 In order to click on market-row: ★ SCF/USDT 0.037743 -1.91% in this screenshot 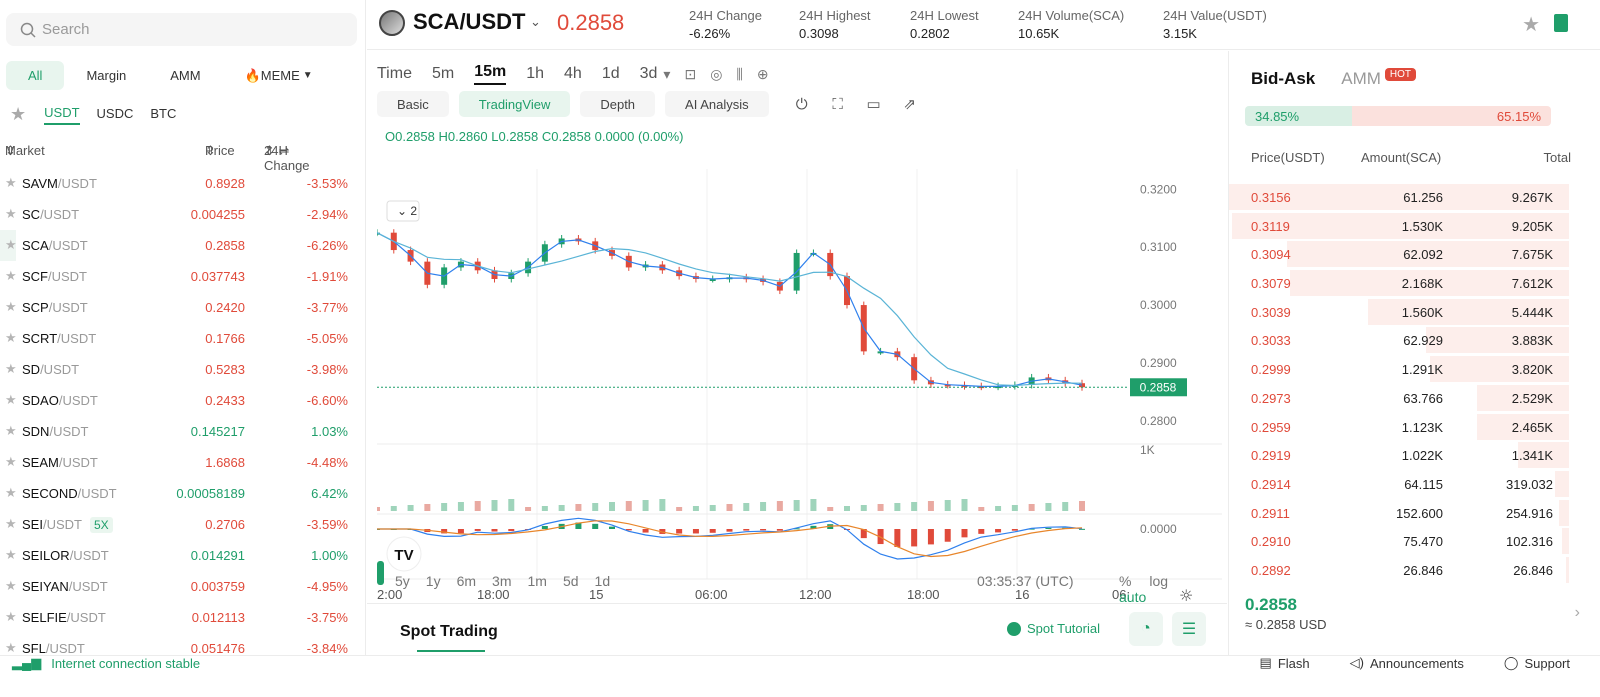, I will do `click(182, 276)`.